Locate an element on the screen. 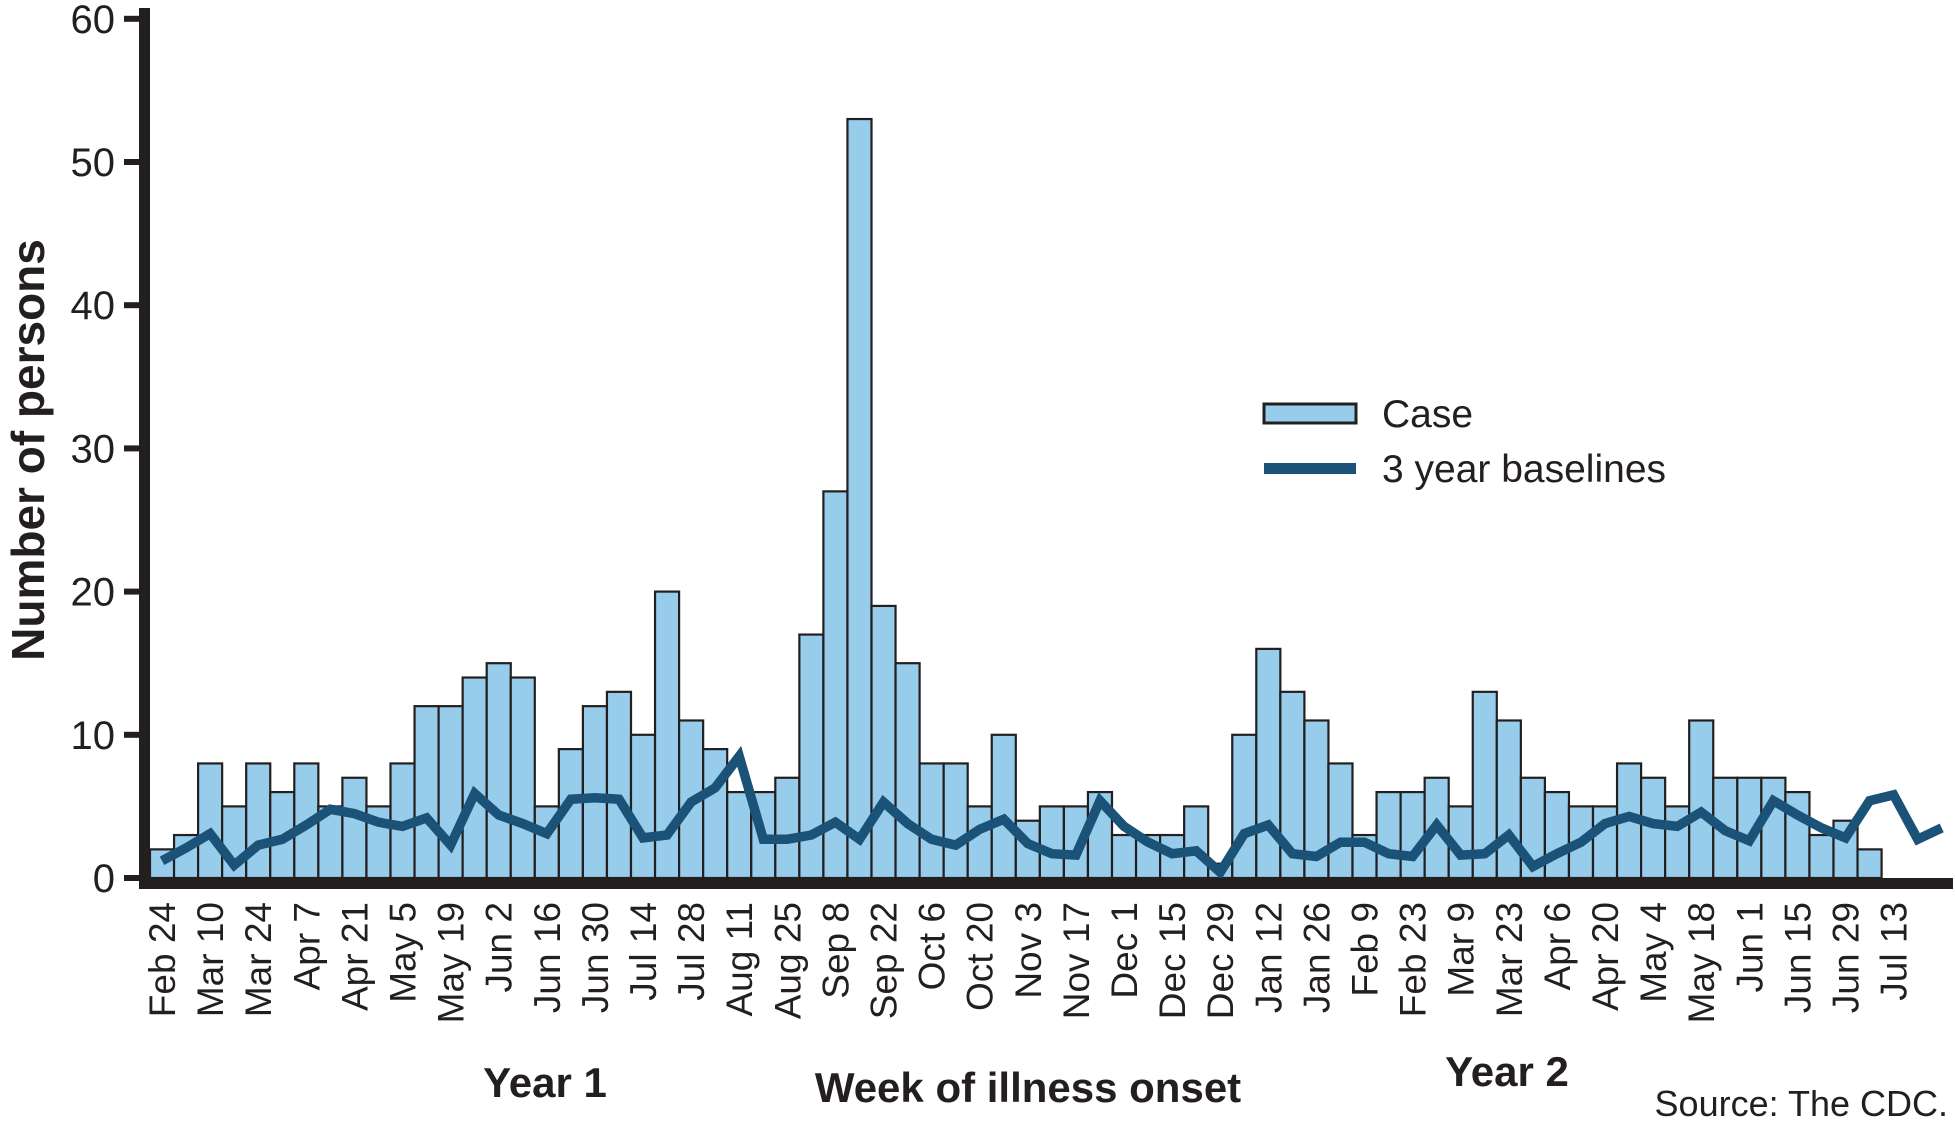 This screenshot has width=1955, height=1121. y-tick-label: 60 is located at coordinates (93, 21).